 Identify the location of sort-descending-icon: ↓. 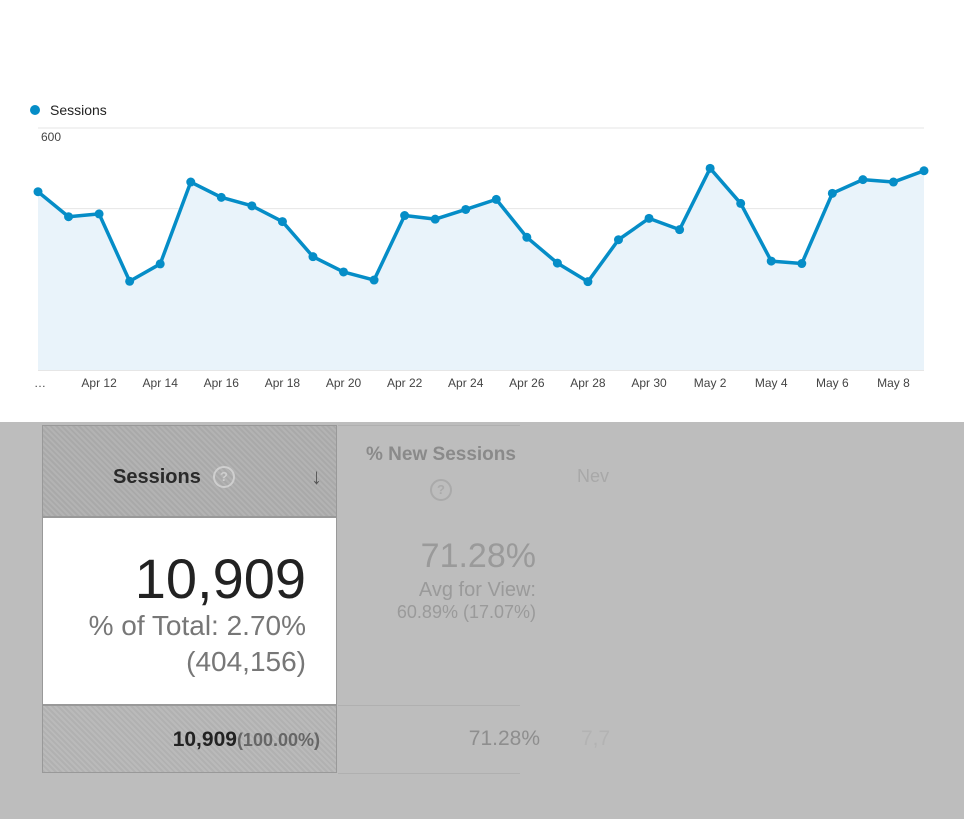
(316, 476).